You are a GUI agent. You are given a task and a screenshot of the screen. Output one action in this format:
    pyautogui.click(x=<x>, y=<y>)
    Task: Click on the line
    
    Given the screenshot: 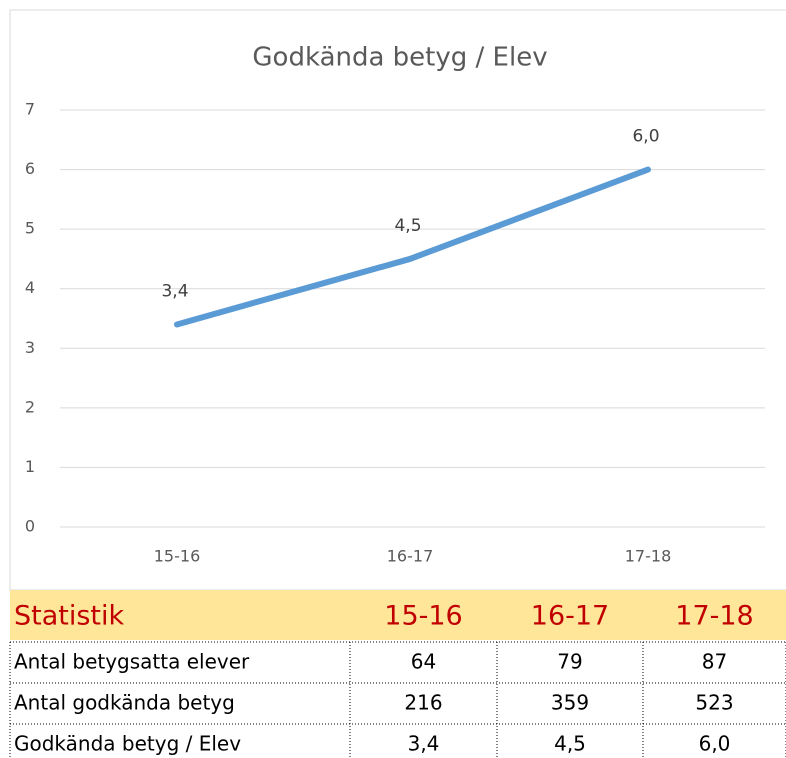 What is the action you would take?
    pyautogui.click(x=412, y=247)
    